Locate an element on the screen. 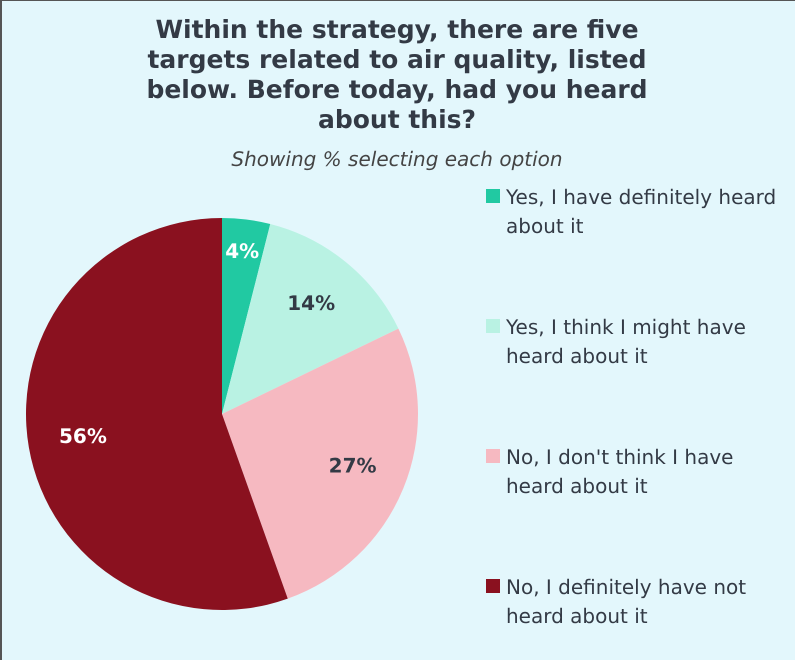  chart-title: Within the strategy, there are five targets related to air quality, listed below. Before today, had you heard about this? is located at coordinates (397, 75).